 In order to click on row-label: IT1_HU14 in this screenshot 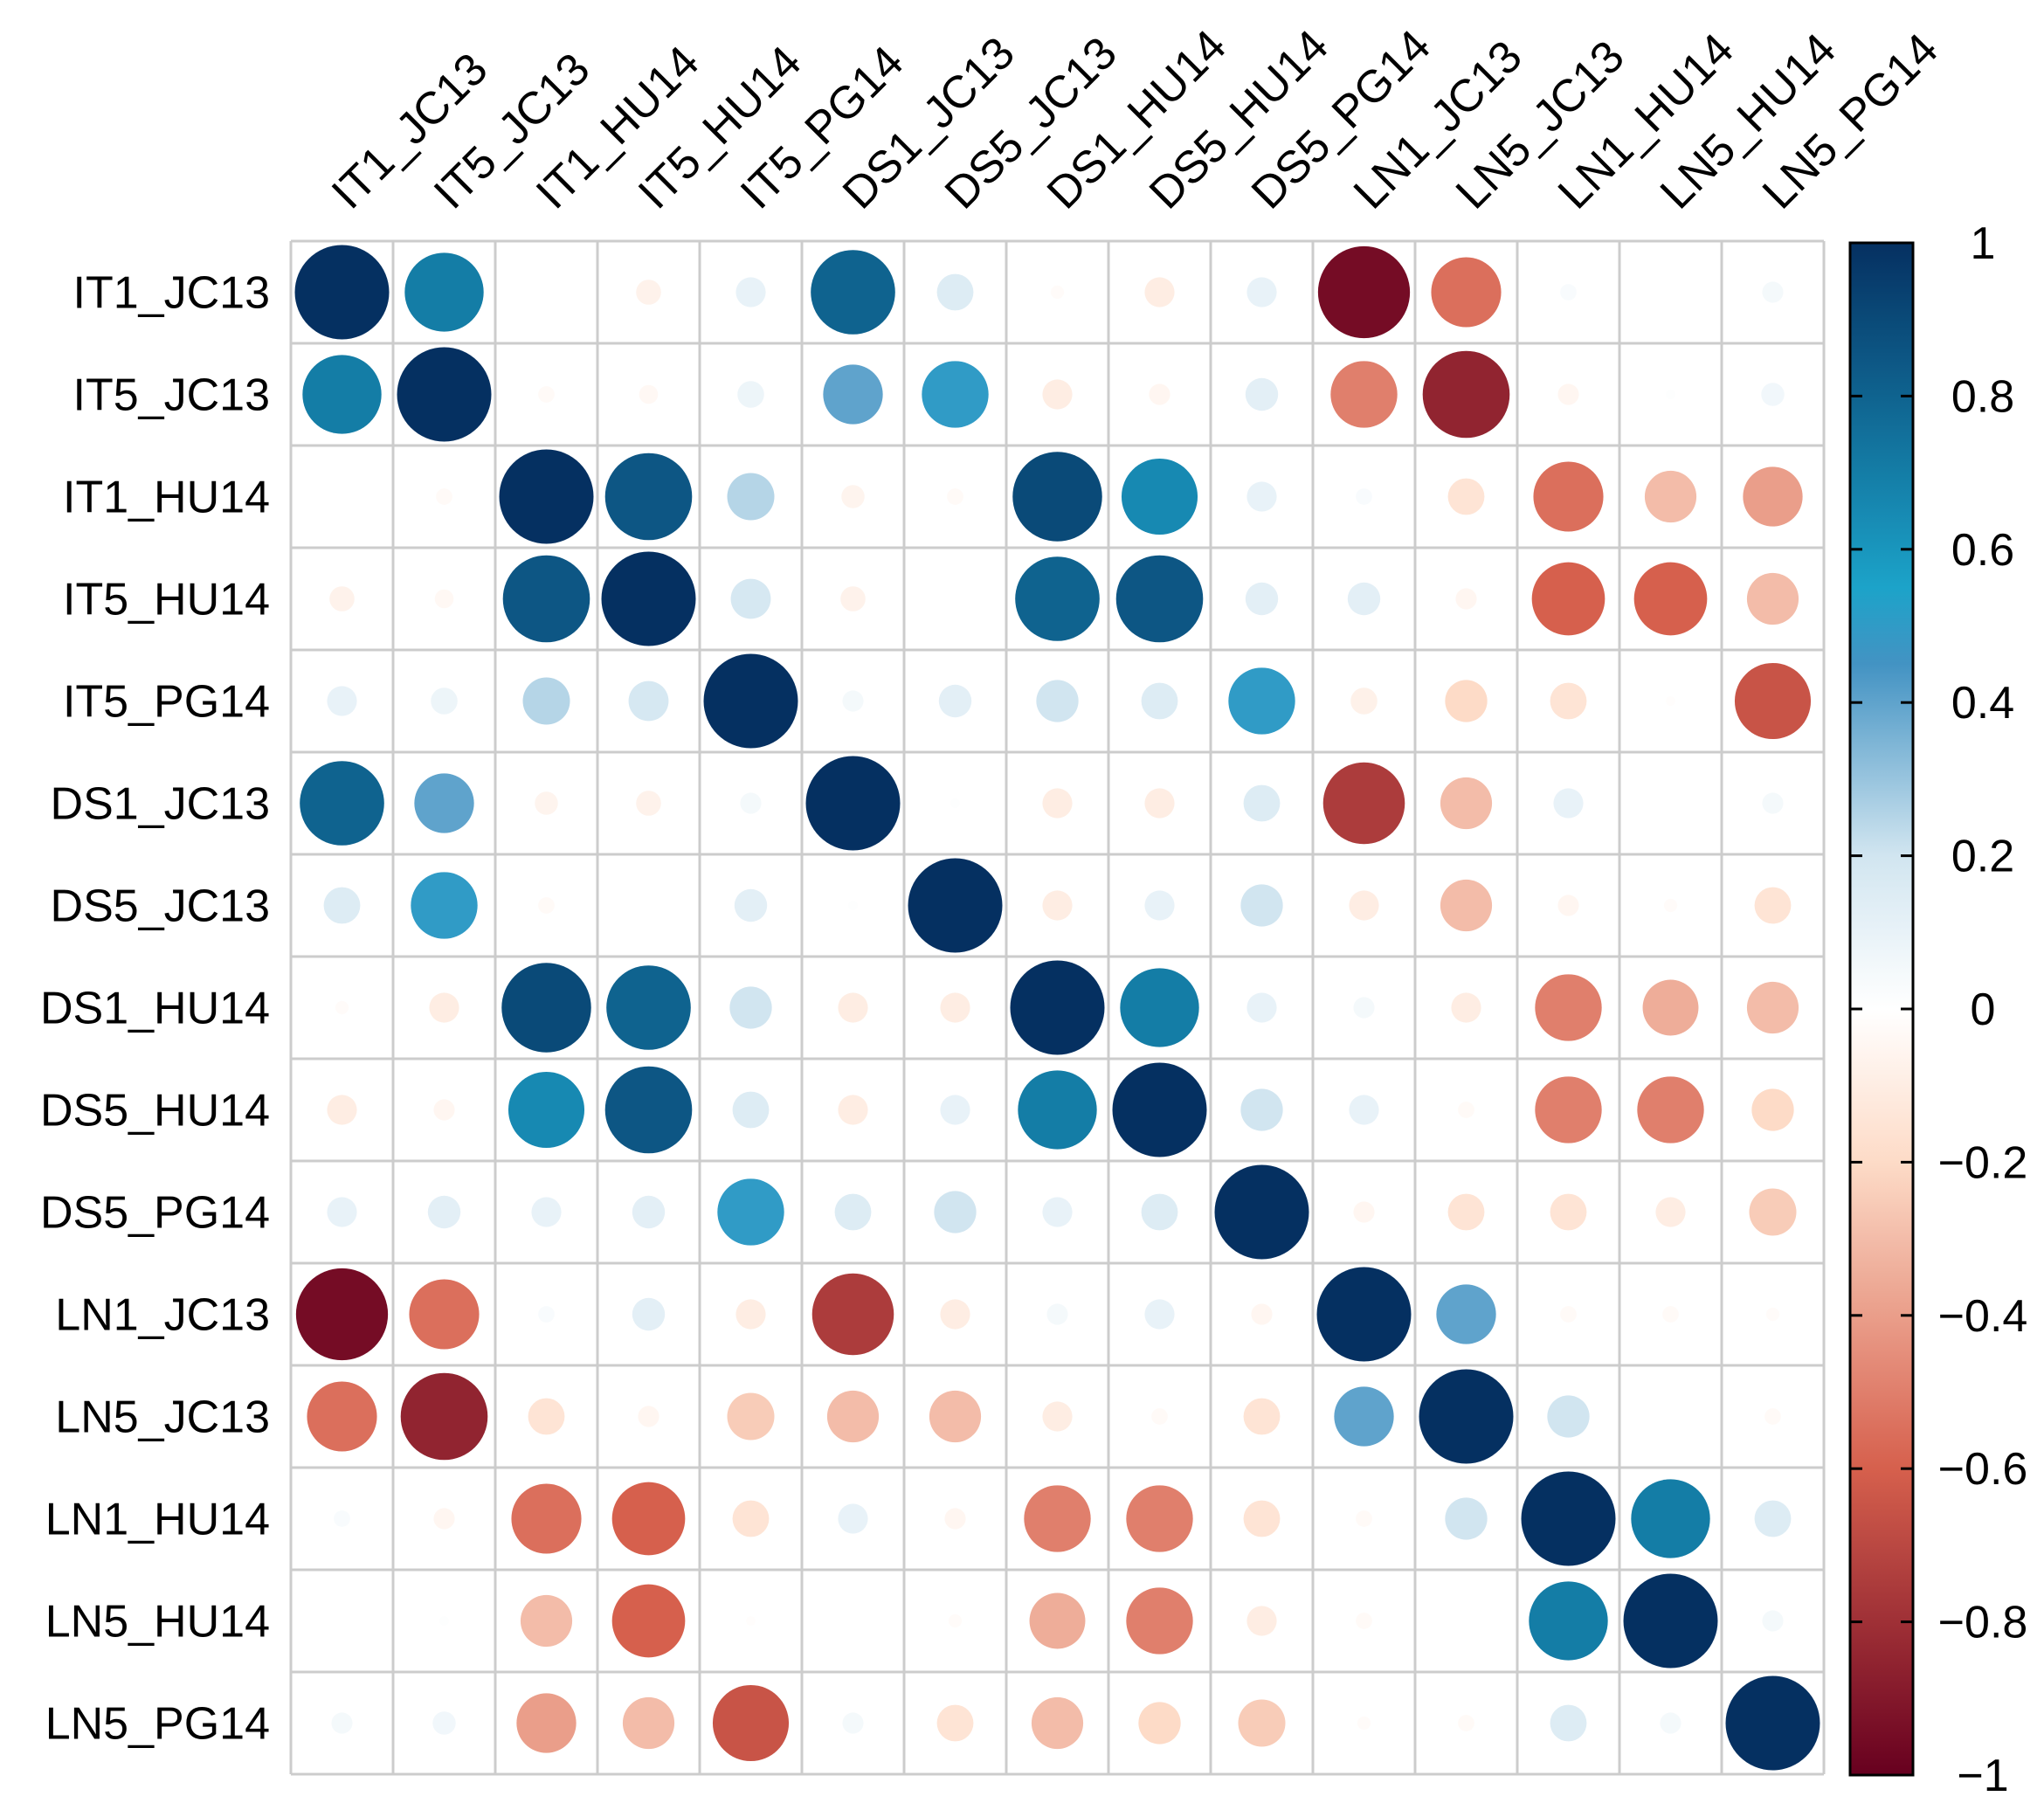, I will do `click(167, 498)`.